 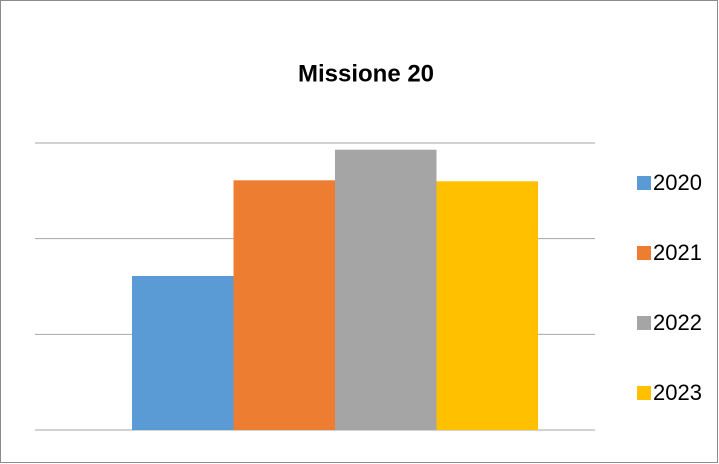 What do you see at coordinates (677, 322) in the screenshot?
I see `legend-label: 2022` at bounding box center [677, 322].